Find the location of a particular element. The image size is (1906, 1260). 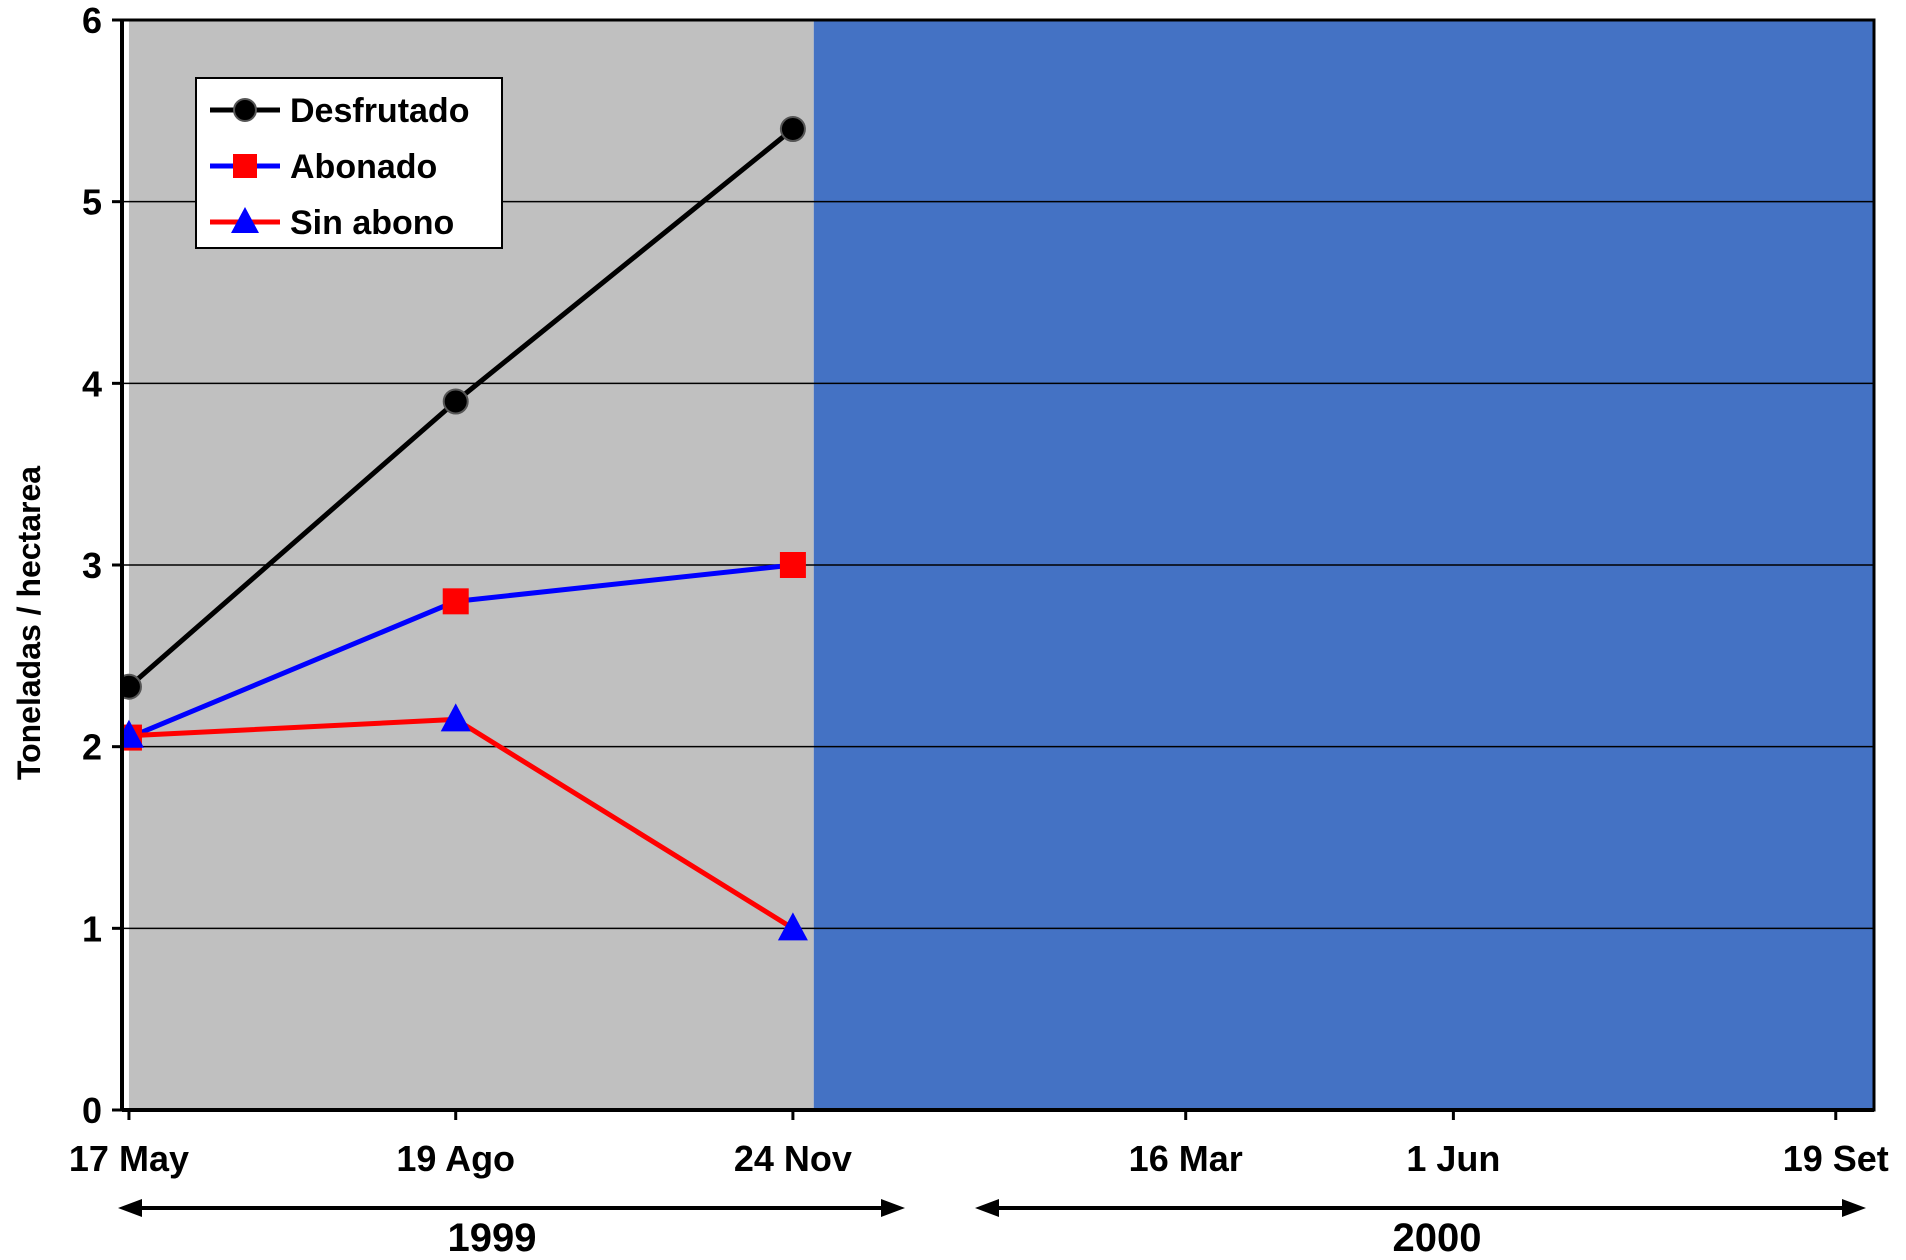

legend-marker-desfrutado is located at coordinates (245, 110).